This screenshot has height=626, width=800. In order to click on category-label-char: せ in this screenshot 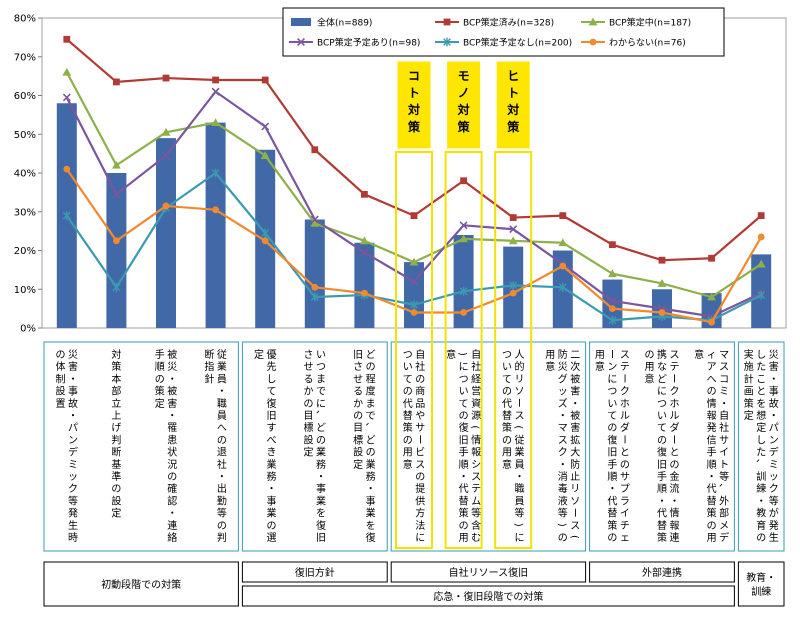, I will do `click(358, 379)`.